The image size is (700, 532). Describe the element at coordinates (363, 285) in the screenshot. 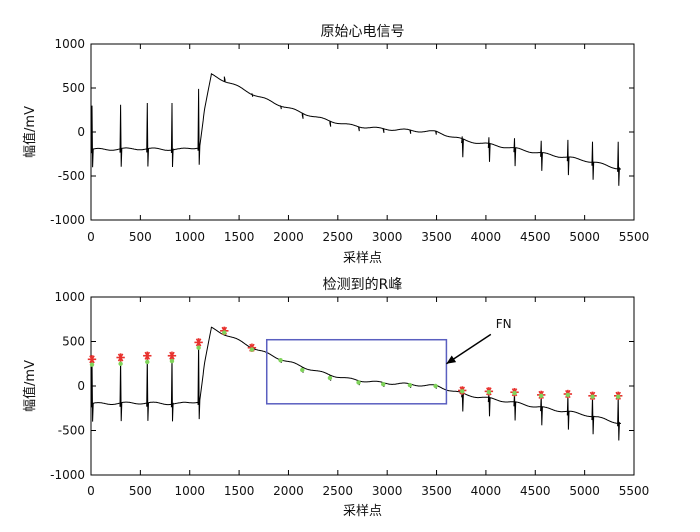

I see `chart-title: 检测到的R峰` at that location.